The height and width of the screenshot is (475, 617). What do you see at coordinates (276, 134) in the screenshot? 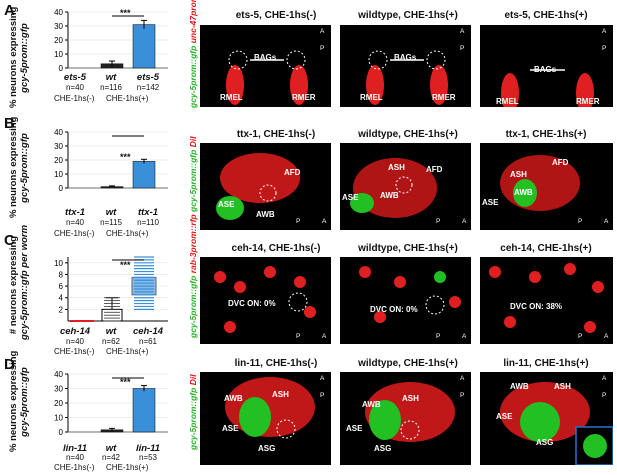
I see `image-title-b1: ttx-1, CHE-1hs(-)` at bounding box center [276, 134].